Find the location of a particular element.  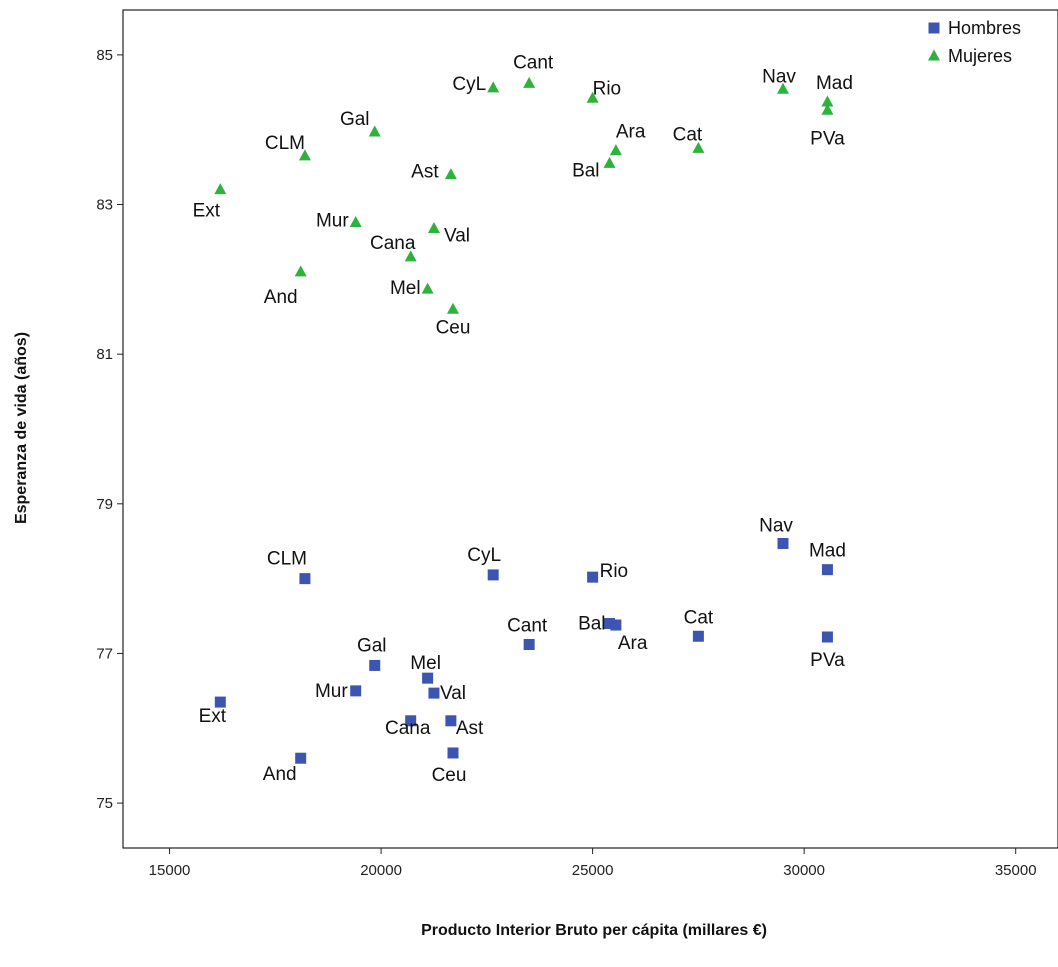

y-tick-label: 79 is located at coordinates (104, 504).